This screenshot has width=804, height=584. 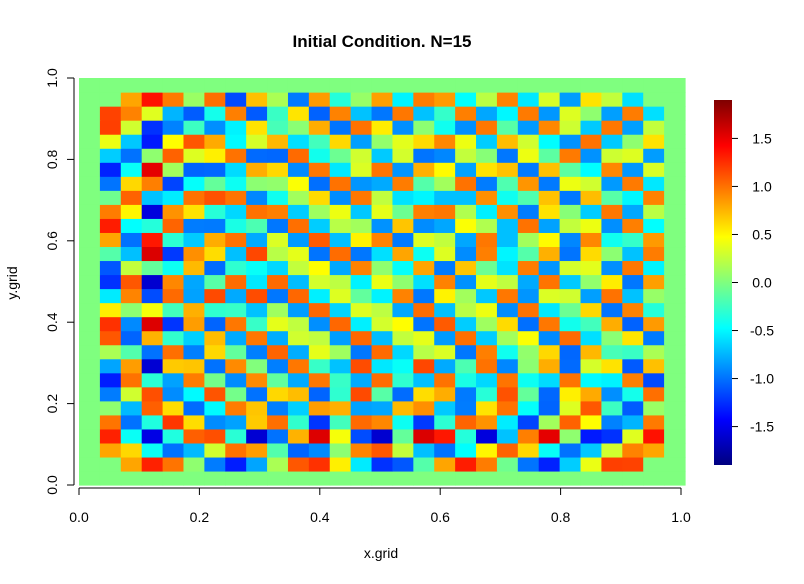 I want to click on y-tick-label: 0.2, so click(x=52, y=404).